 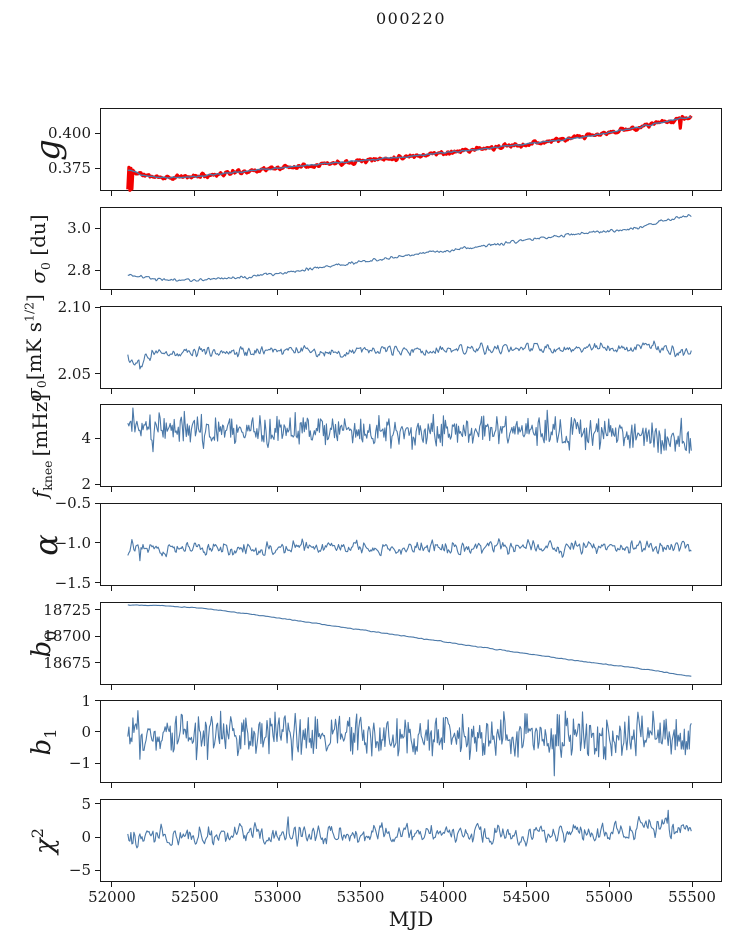 I want to click on x-axis-tick-label: 53000, so click(x=277, y=897).